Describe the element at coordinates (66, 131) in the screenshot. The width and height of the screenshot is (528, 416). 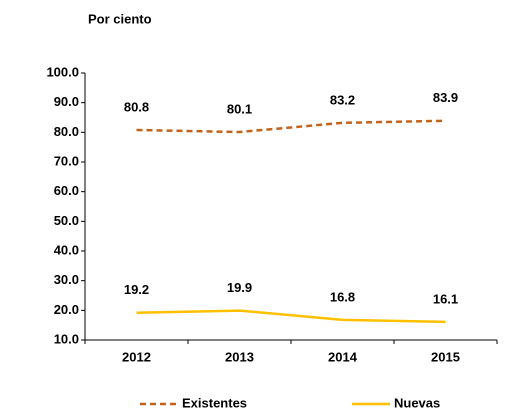
I see `y-tick-label: 80.0` at that location.